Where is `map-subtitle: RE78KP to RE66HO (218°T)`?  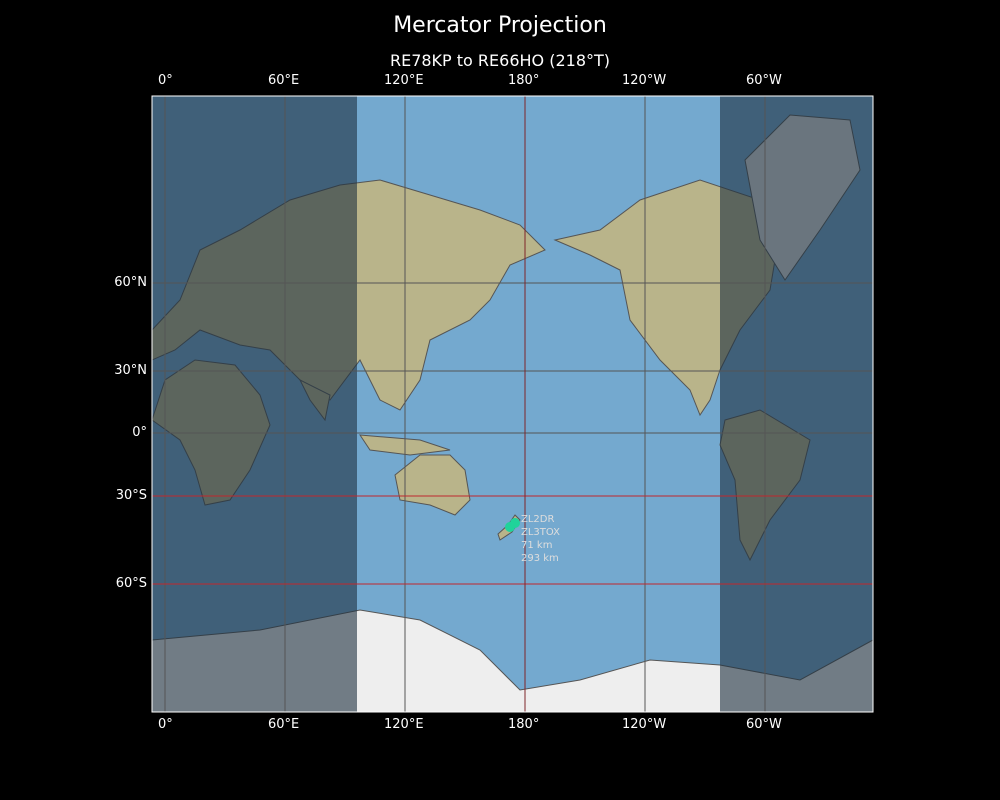
map-subtitle: RE78KP to RE66HO (218°T) is located at coordinates (500, 60).